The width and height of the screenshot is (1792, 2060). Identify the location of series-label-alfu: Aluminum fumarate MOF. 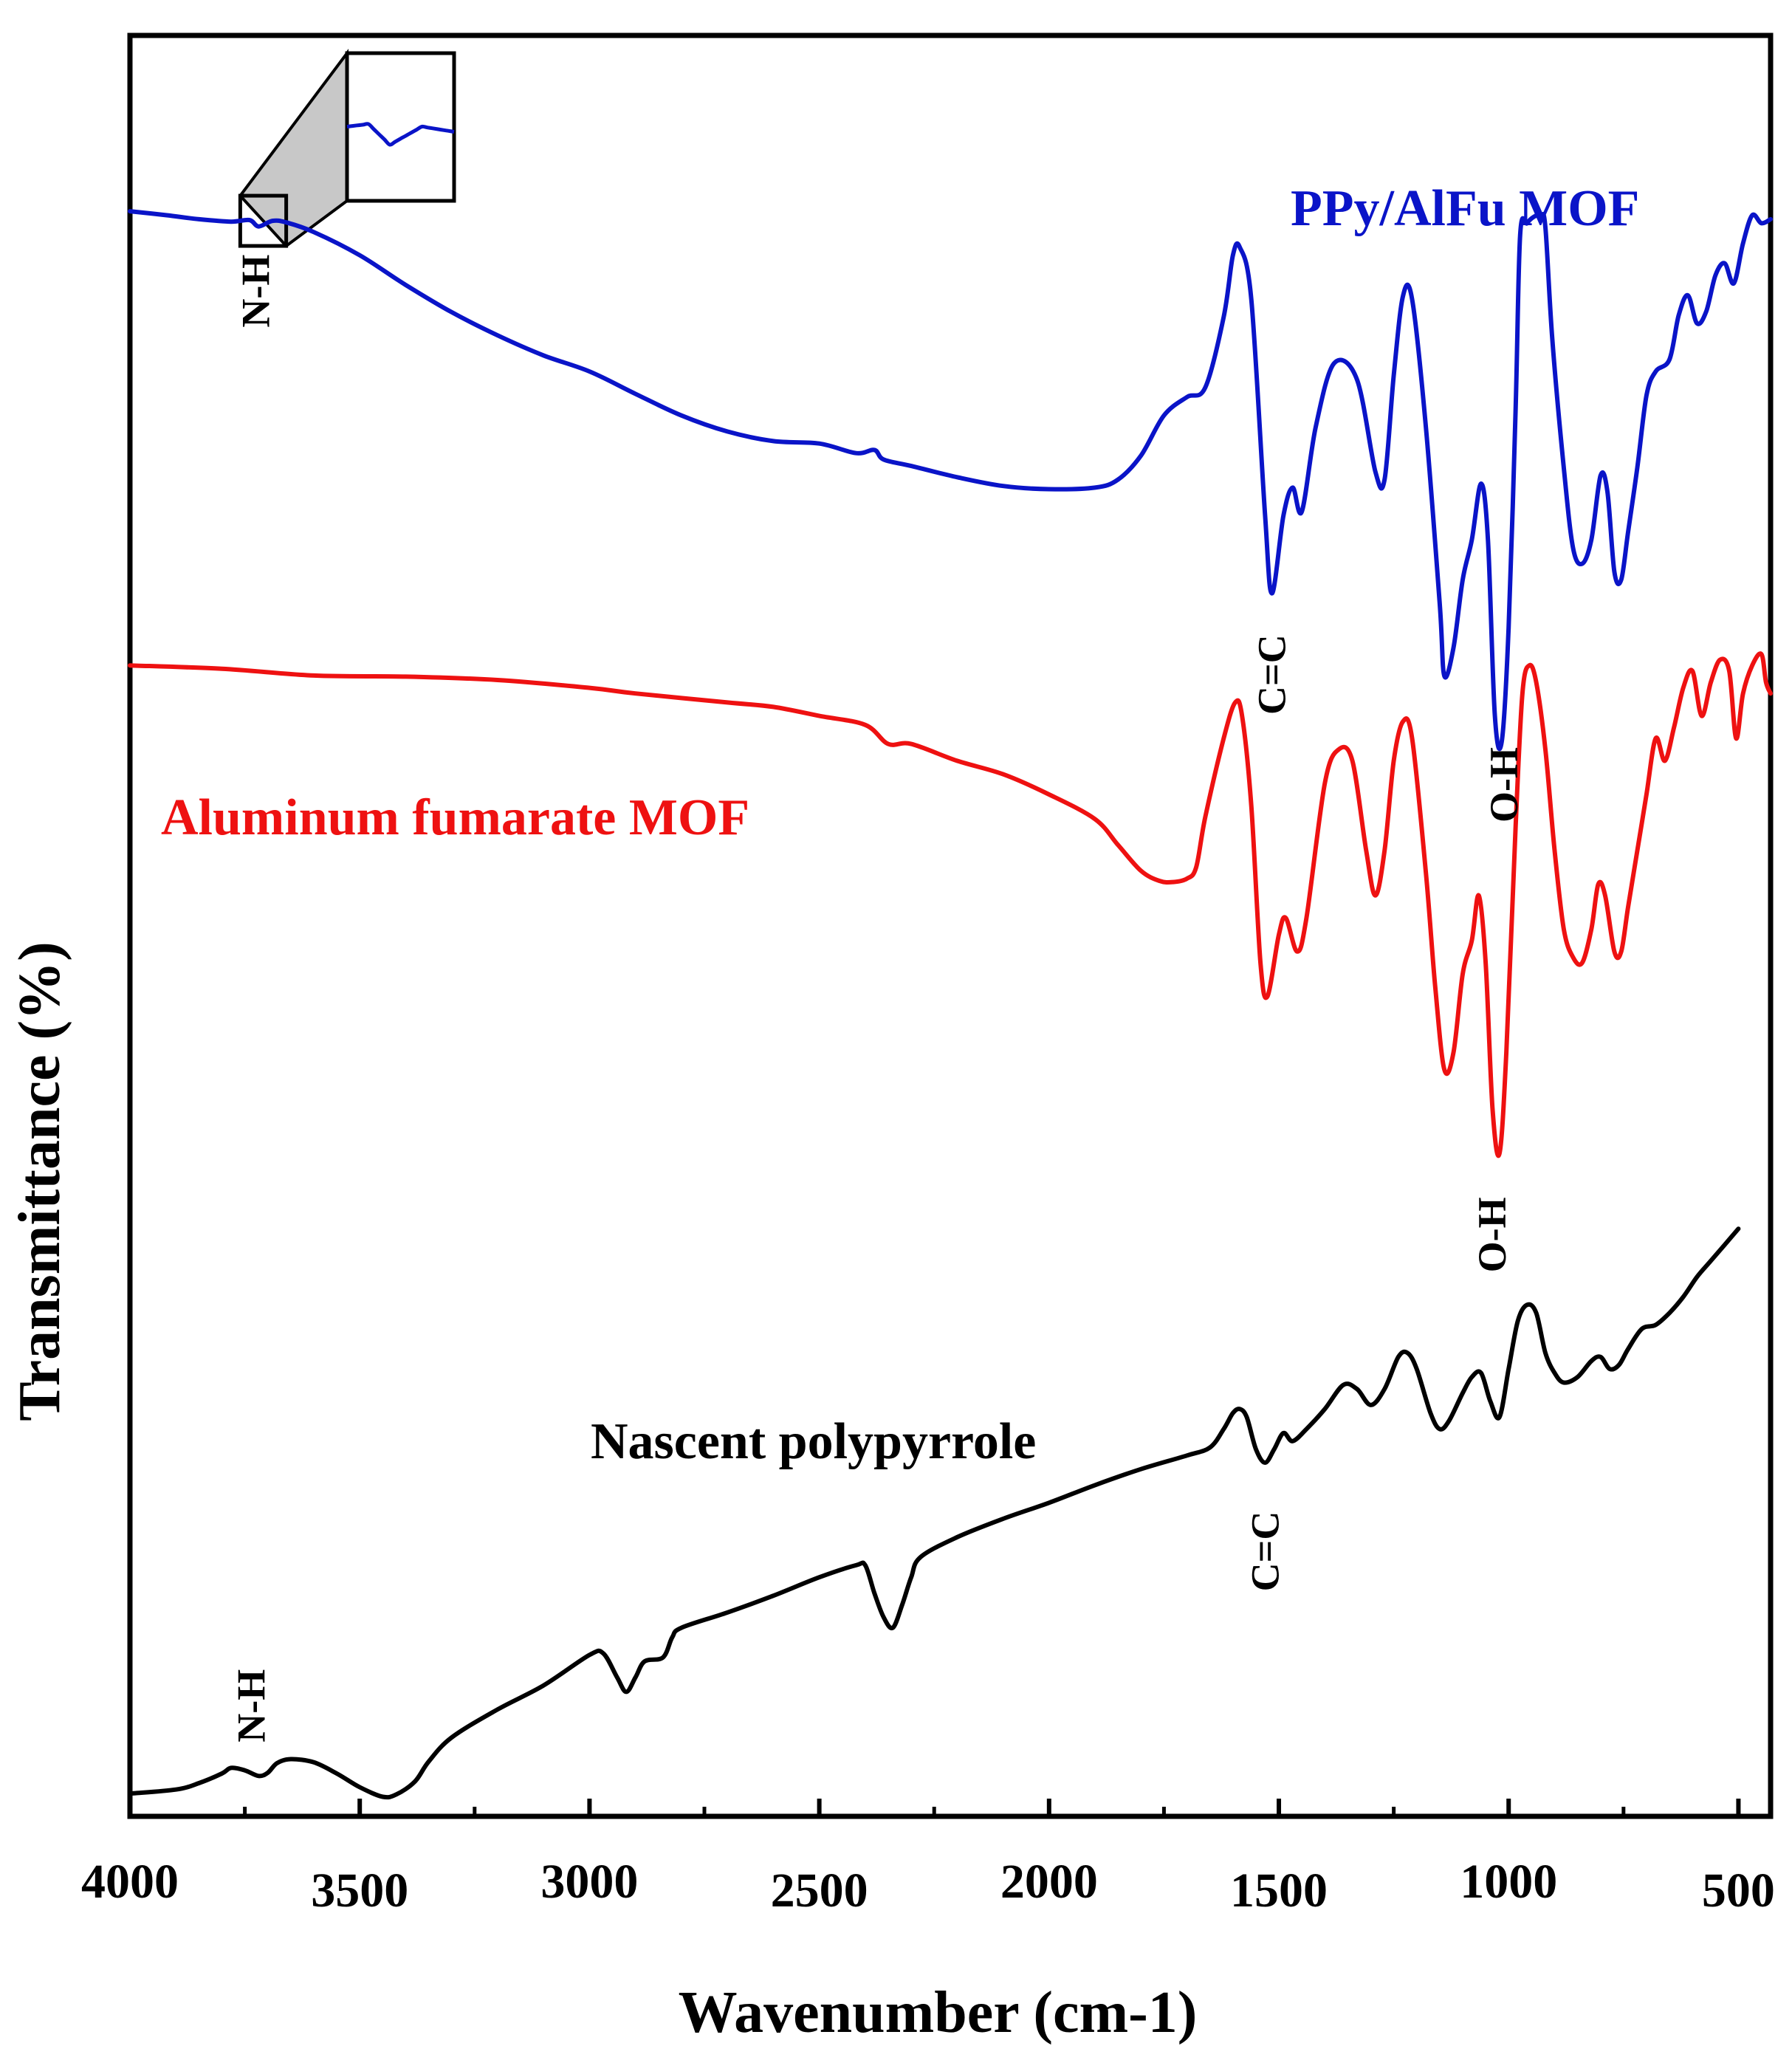
(455, 817).